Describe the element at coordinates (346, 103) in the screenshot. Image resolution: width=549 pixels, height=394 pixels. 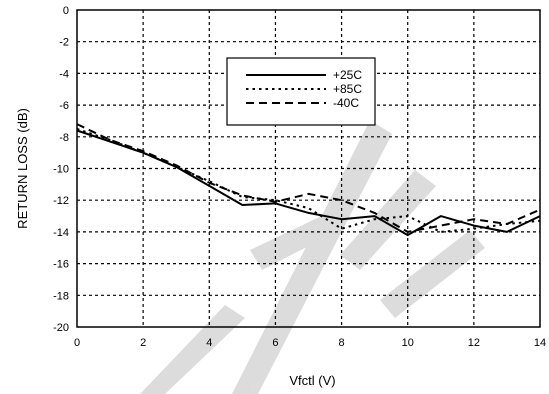
I see `legend-label-3: -40C` at that location.